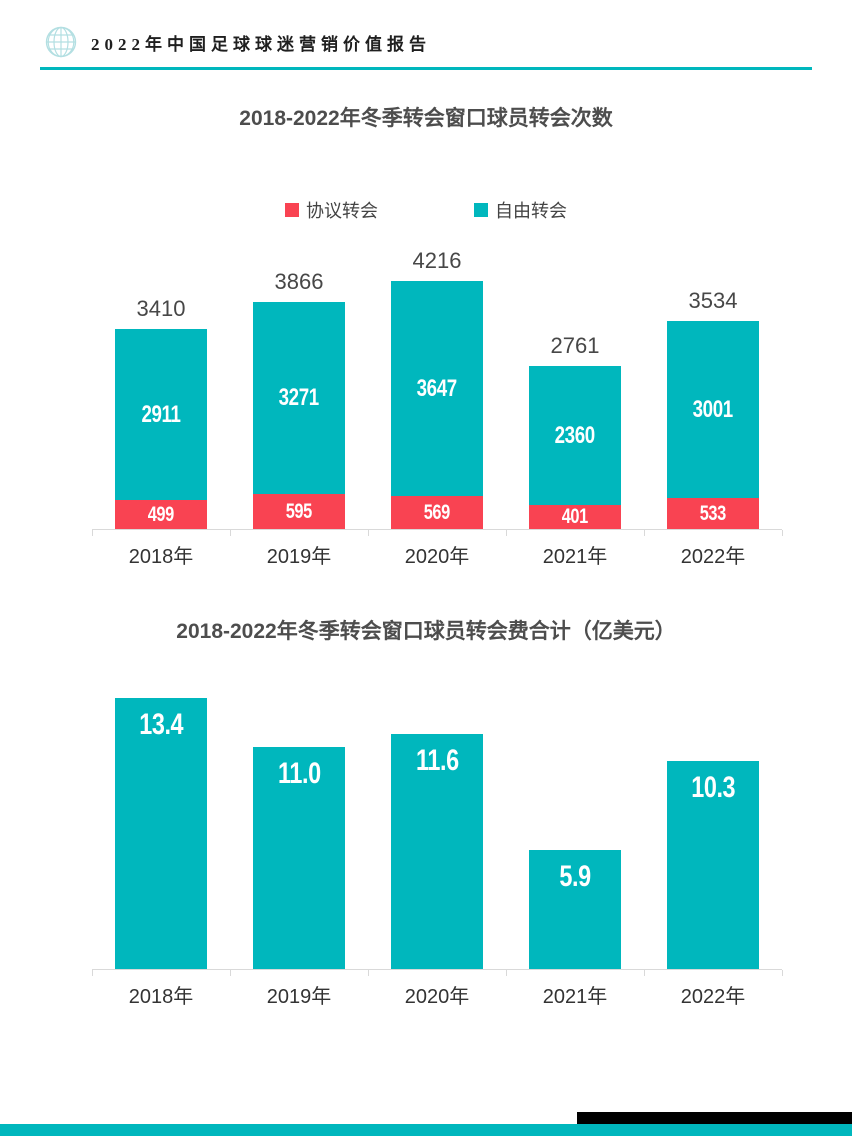 Image resolution: width=852 pixels, height=1136 pixels. I want to click on chart1-x-axis: 2018年 2019年 2020年 2021年 2022年, so click(437, 551).